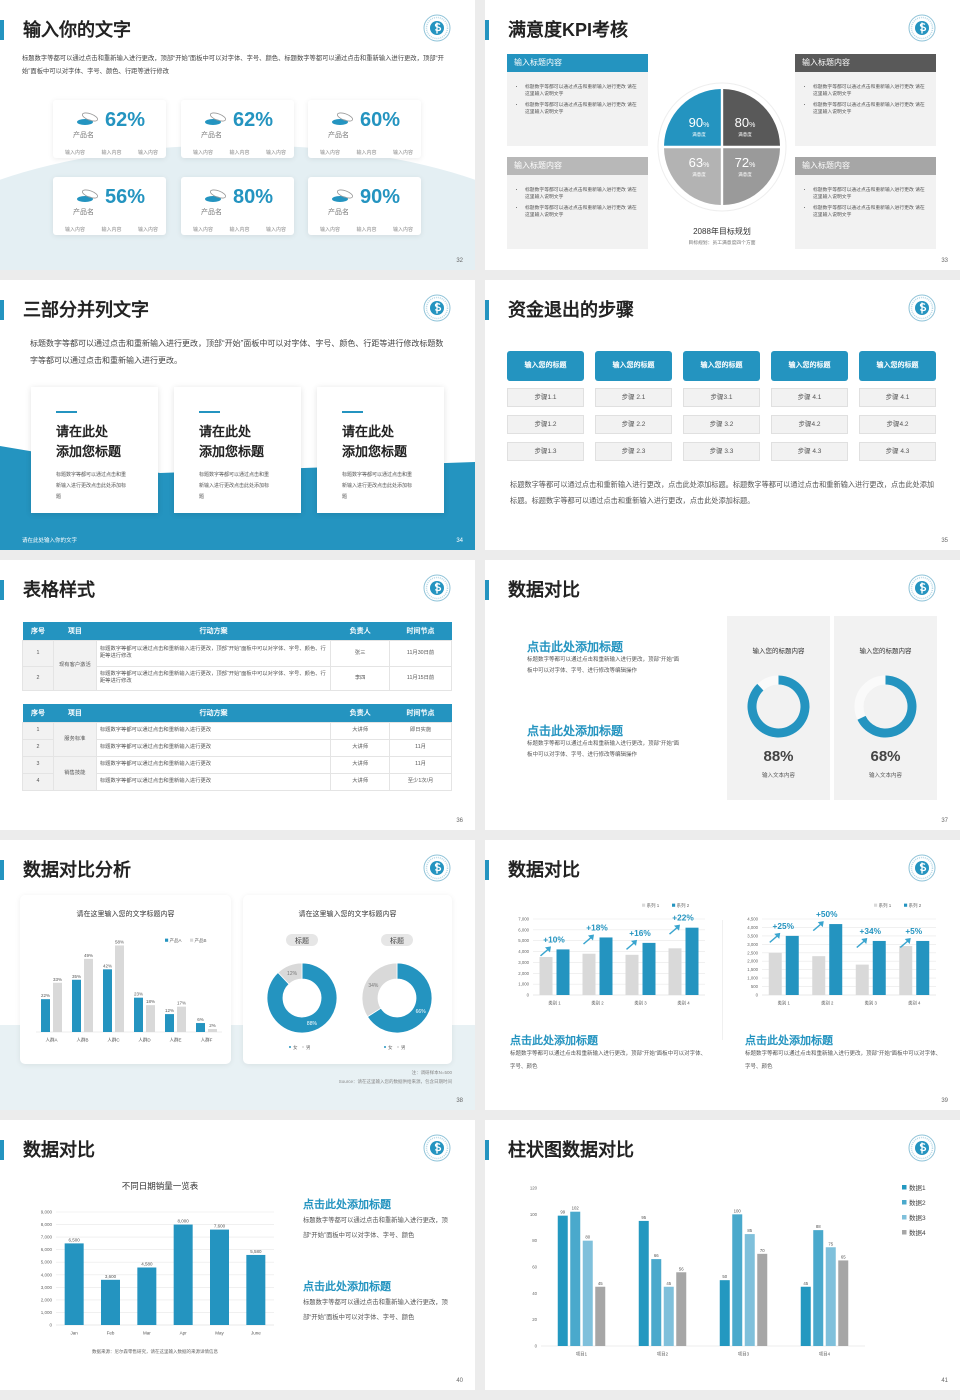 The width and height of the screenshot is (960, 1400). I want to click on chart-source: 数据来源：尼尔森零售研究，请在这里输入数据的来源详情信息, so click(155, 1351).